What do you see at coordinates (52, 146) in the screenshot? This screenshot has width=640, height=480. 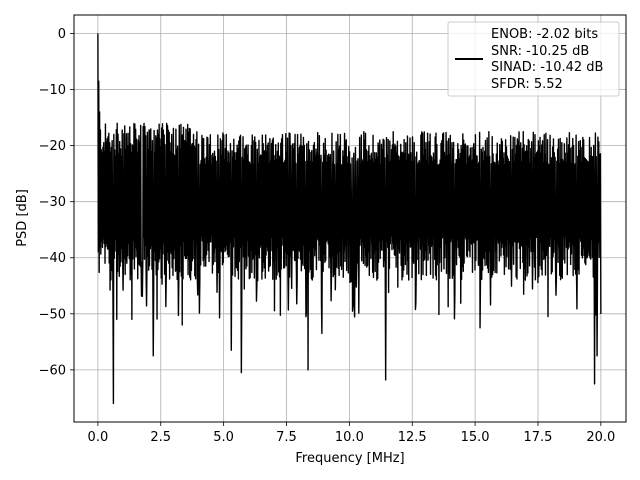 I see `y-tick-label: −20` at bounding box center [52, 146].